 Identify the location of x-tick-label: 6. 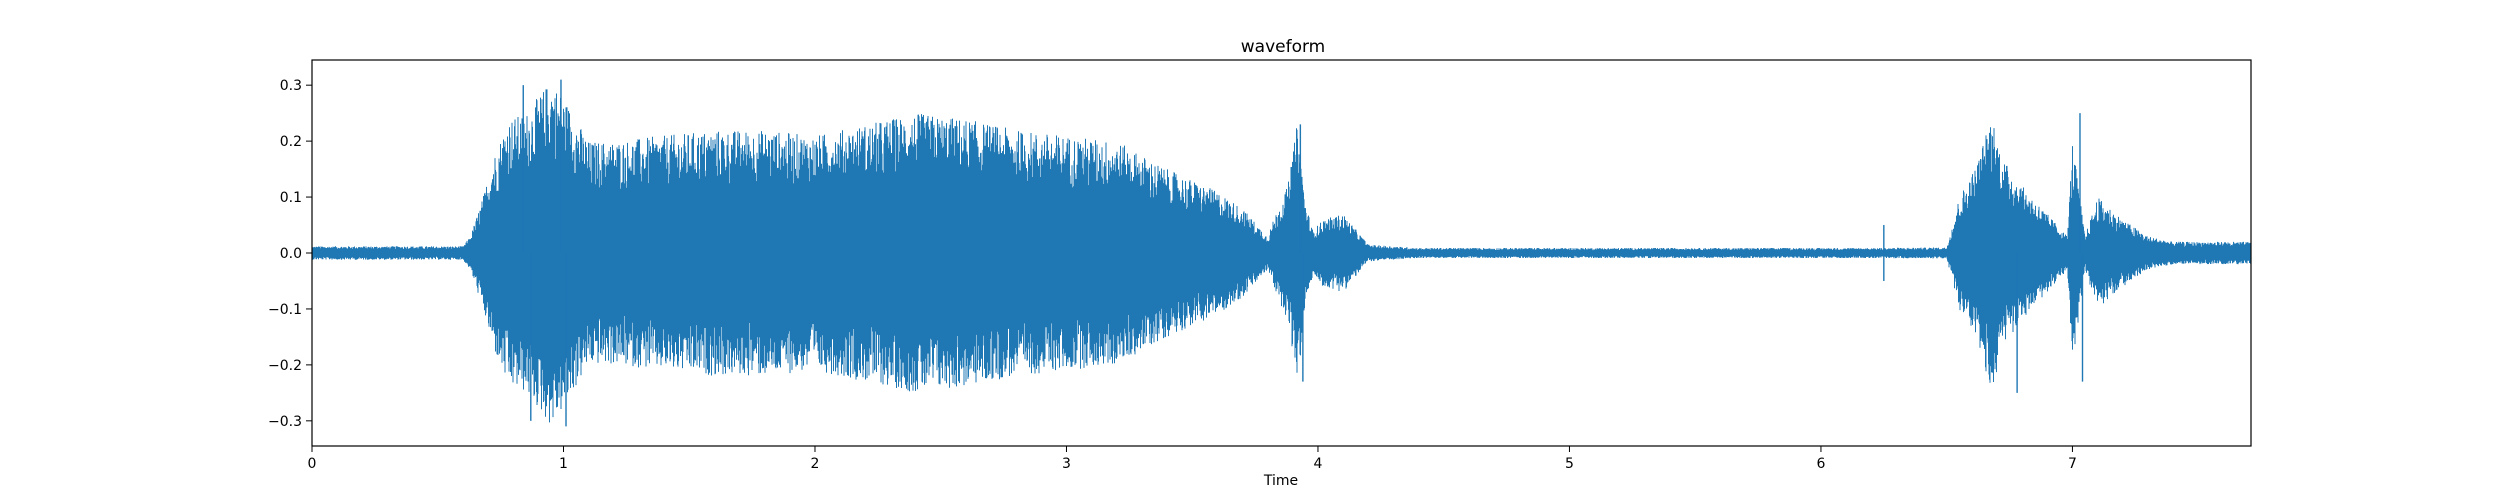
(1820, 464).